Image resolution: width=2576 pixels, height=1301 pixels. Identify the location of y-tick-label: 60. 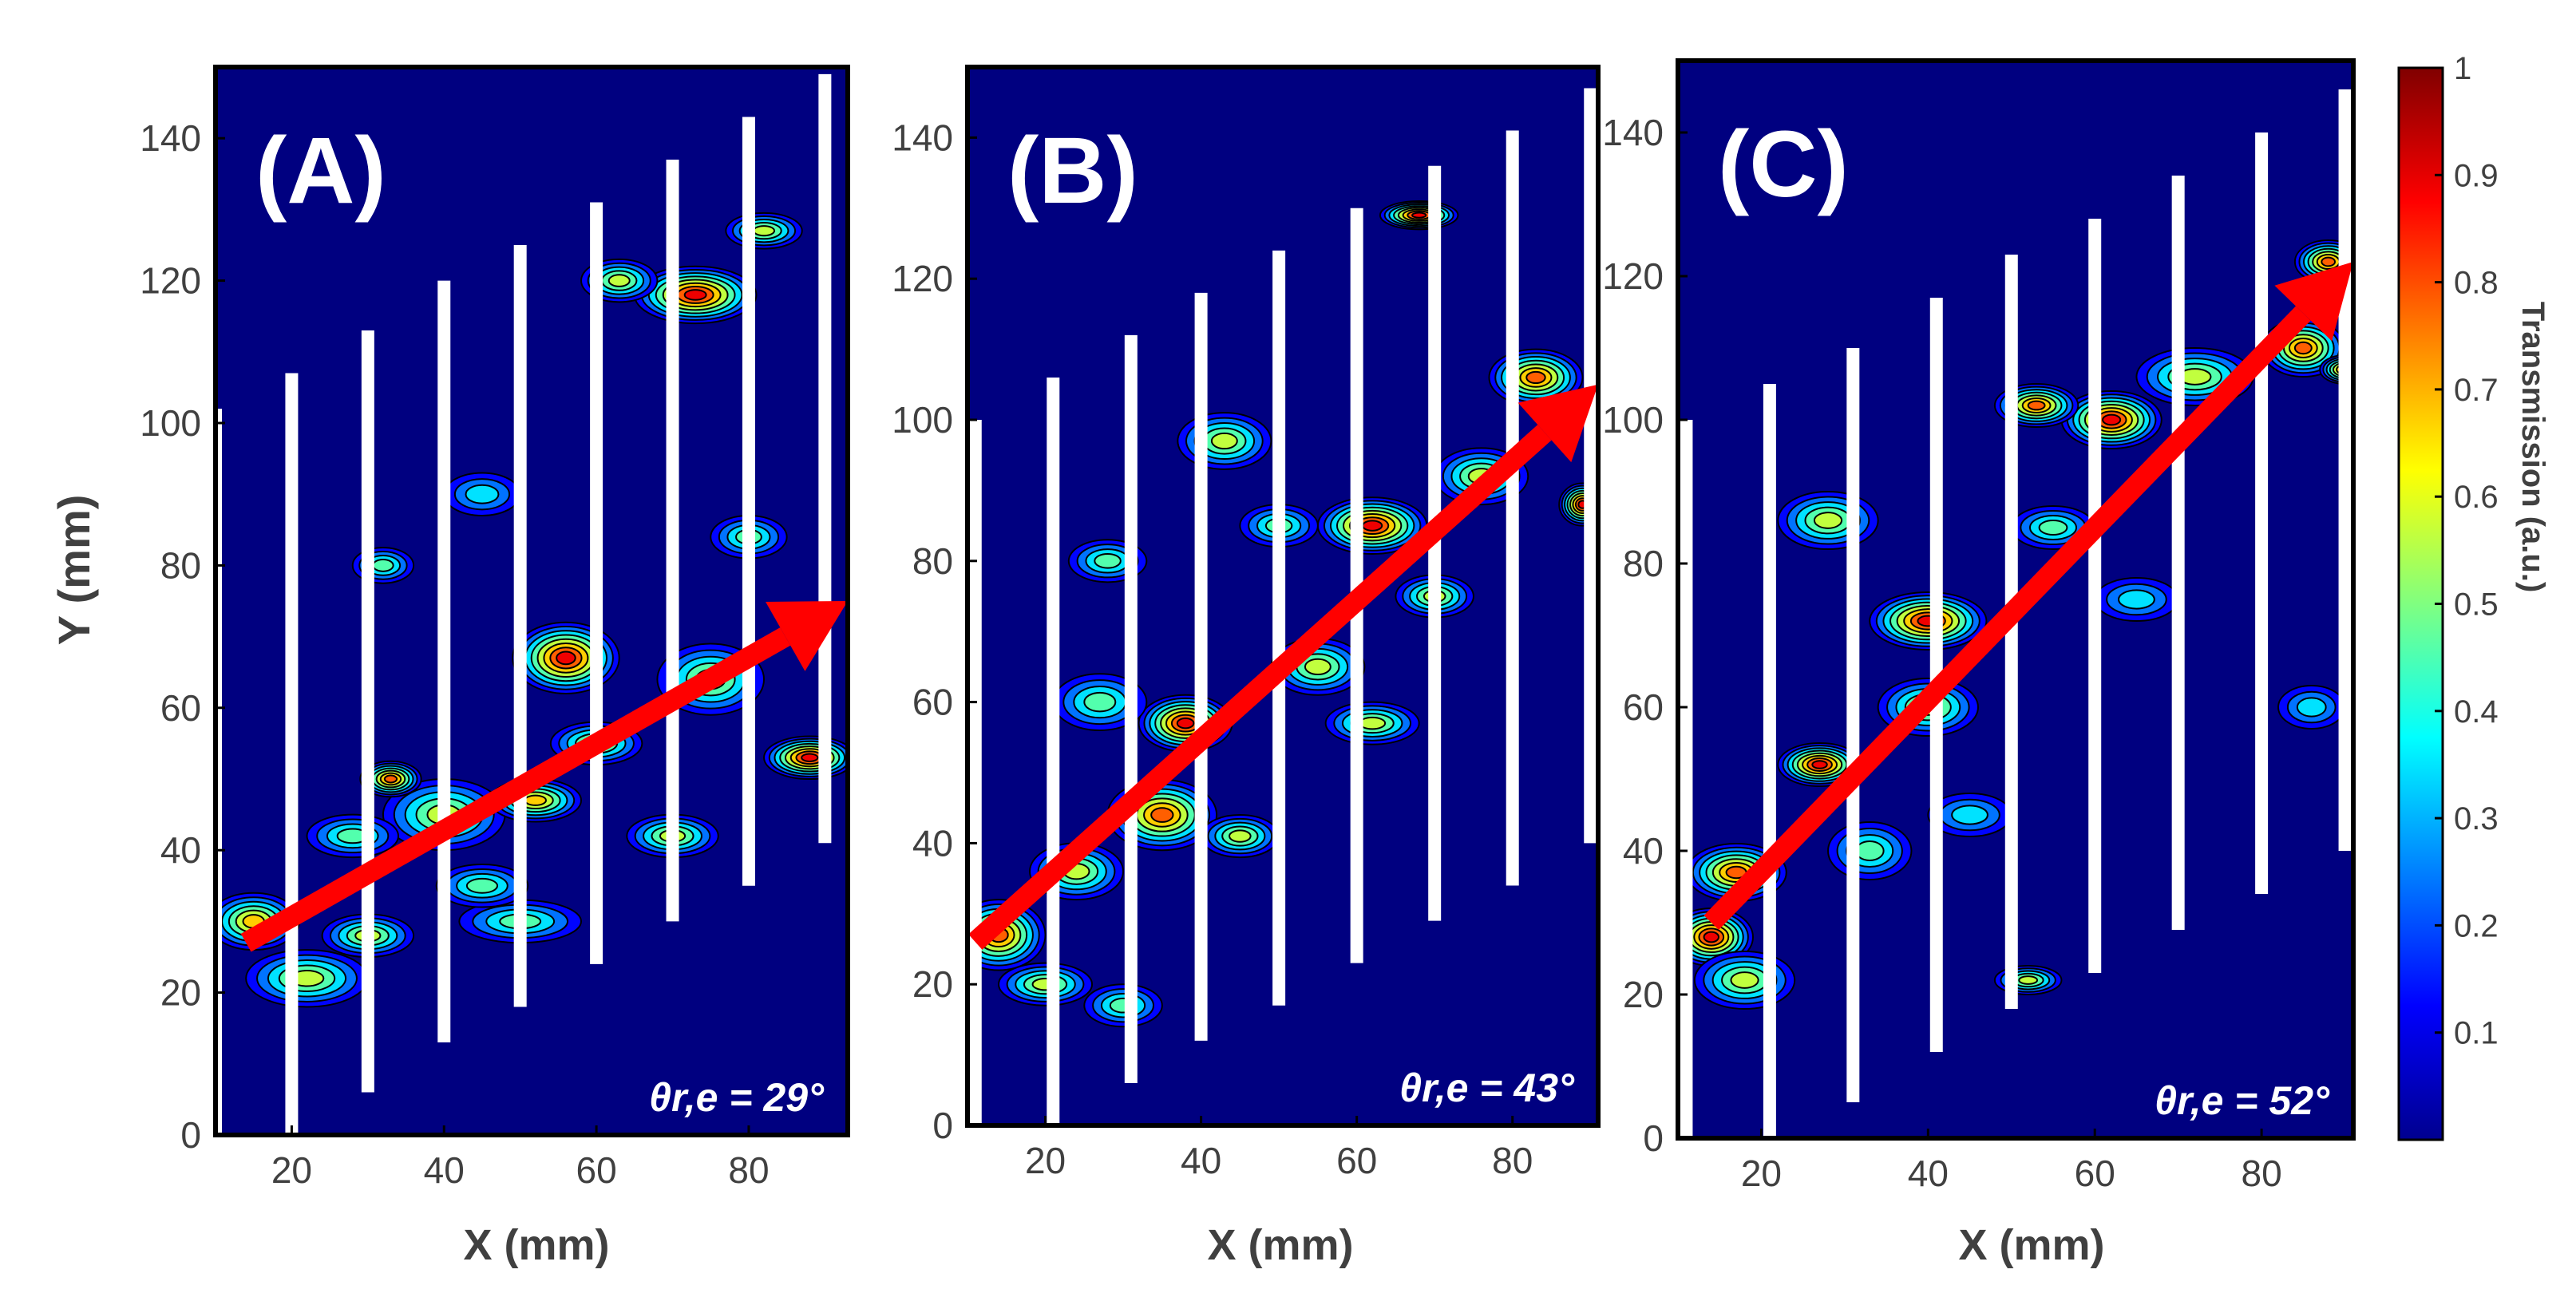
(933, 703).